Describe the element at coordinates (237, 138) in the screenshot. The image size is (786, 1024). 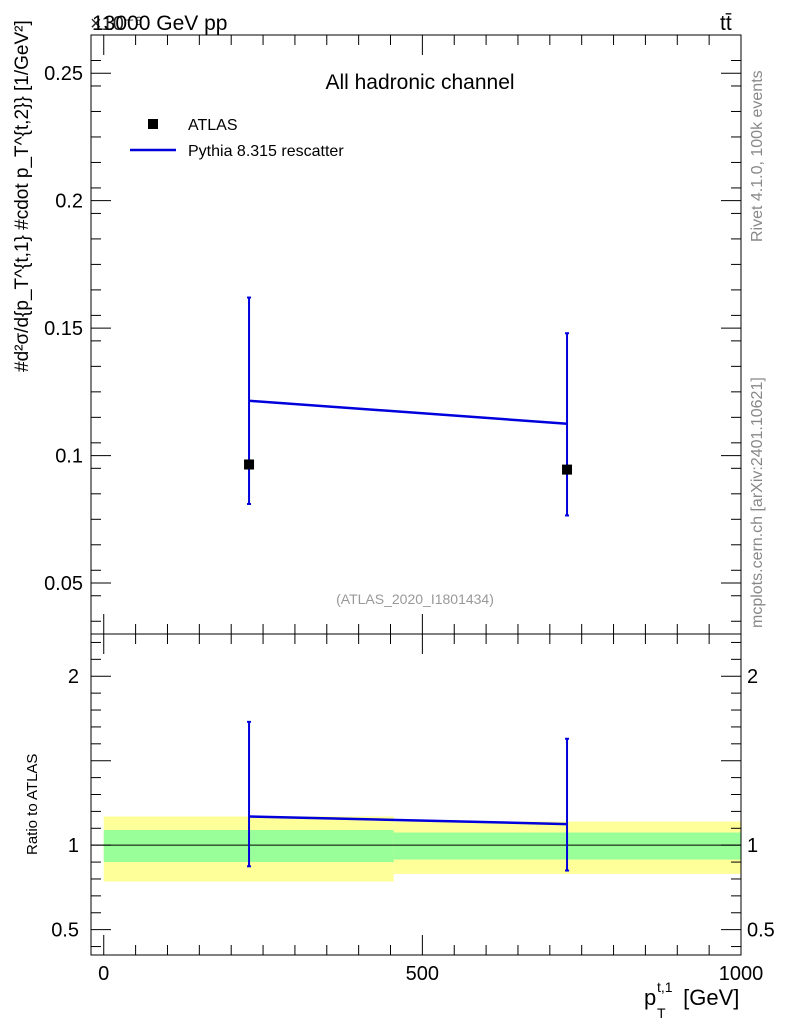
I see `legend: ATLAS Pythia 8.315 rescatter` at that location.